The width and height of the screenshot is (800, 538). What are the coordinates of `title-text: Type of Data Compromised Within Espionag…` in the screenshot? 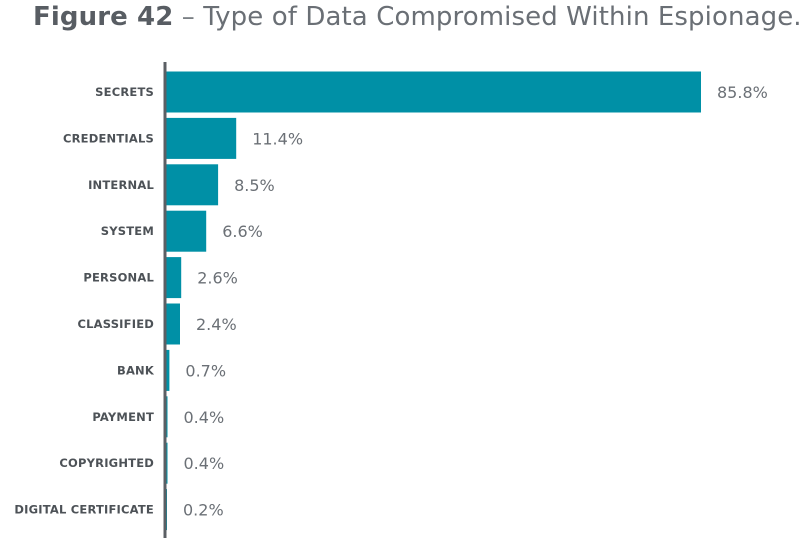 It's located at (501, 17).